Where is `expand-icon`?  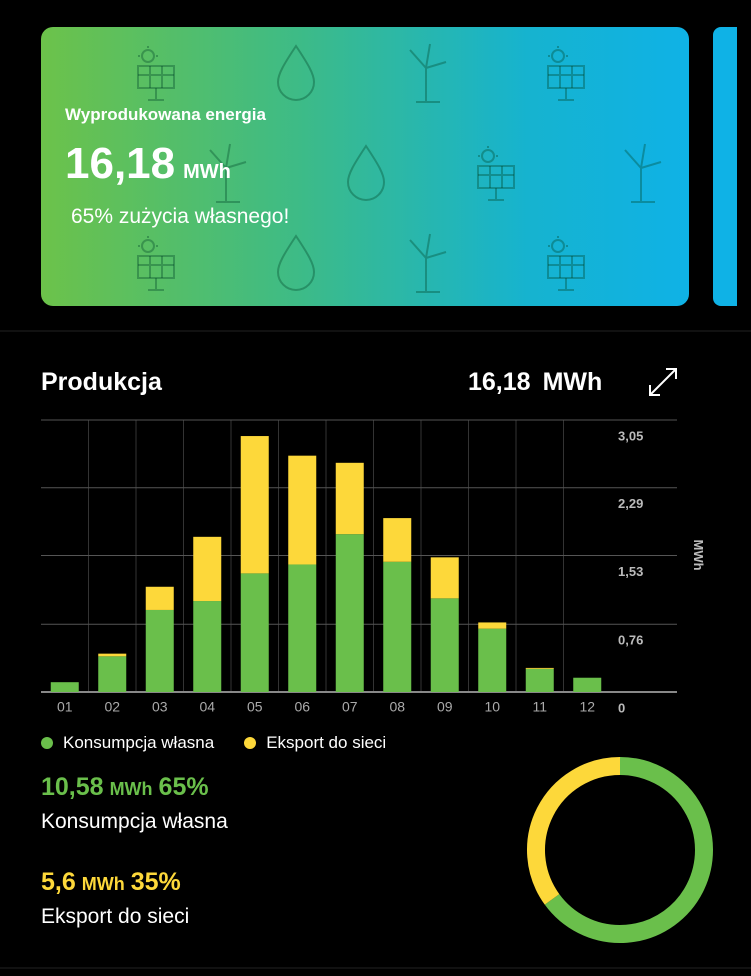
expand-icon is located at coordinates (663, 382).